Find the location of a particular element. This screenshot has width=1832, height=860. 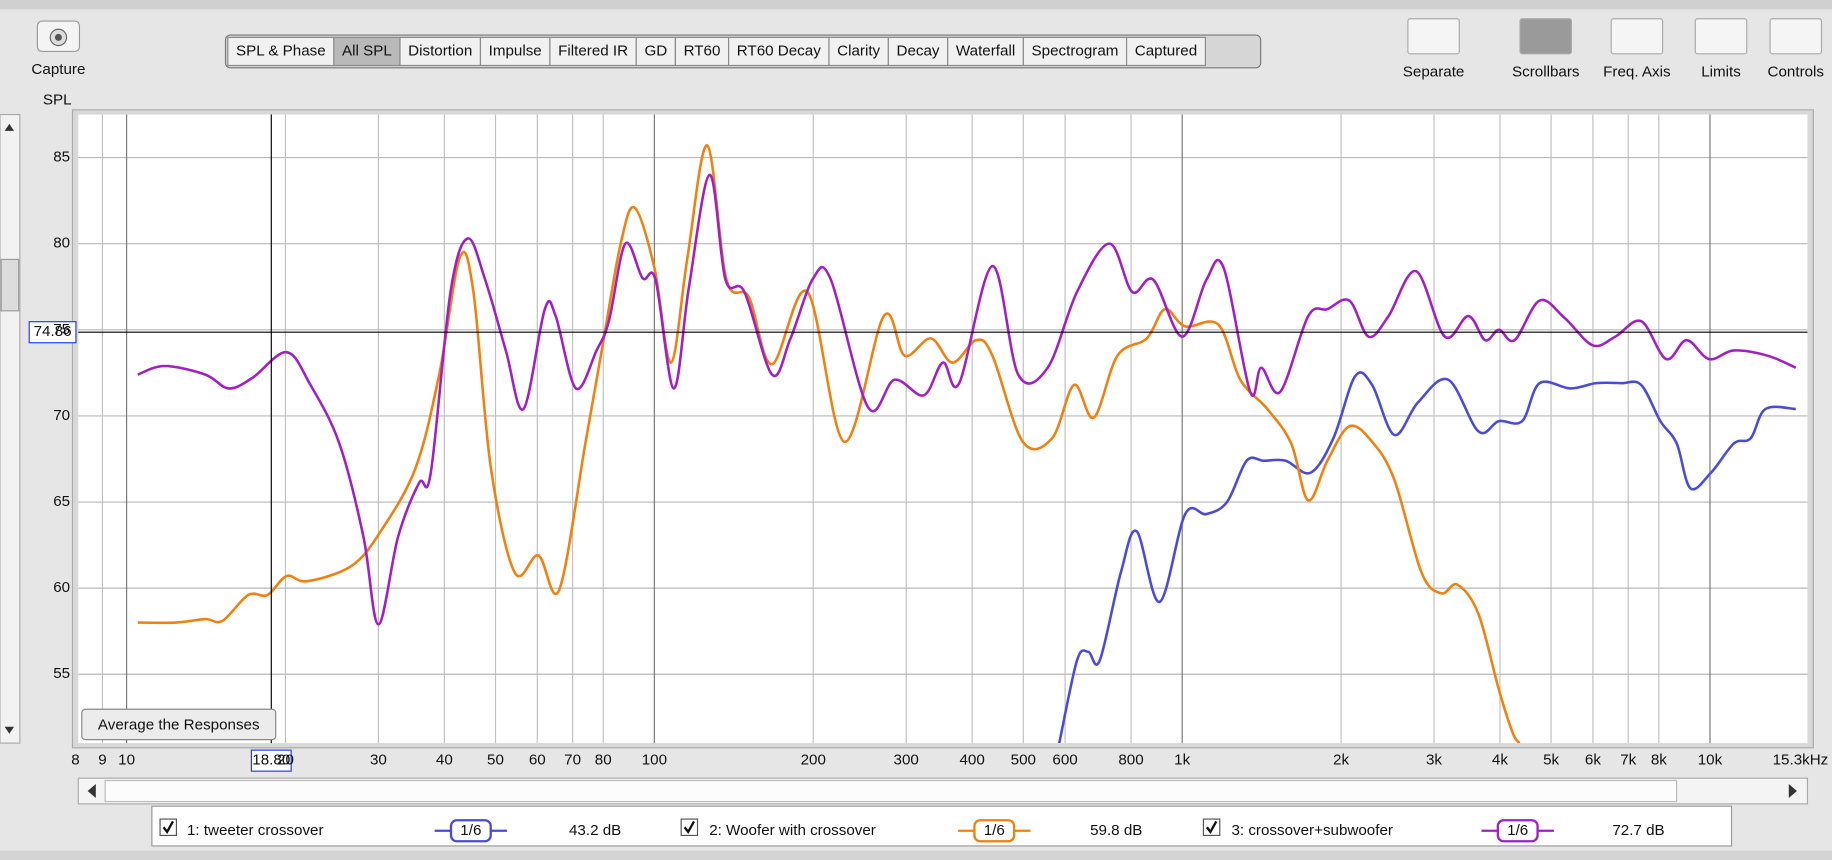

horizontal-scroll-thumb is located at coordinates (891, 791).